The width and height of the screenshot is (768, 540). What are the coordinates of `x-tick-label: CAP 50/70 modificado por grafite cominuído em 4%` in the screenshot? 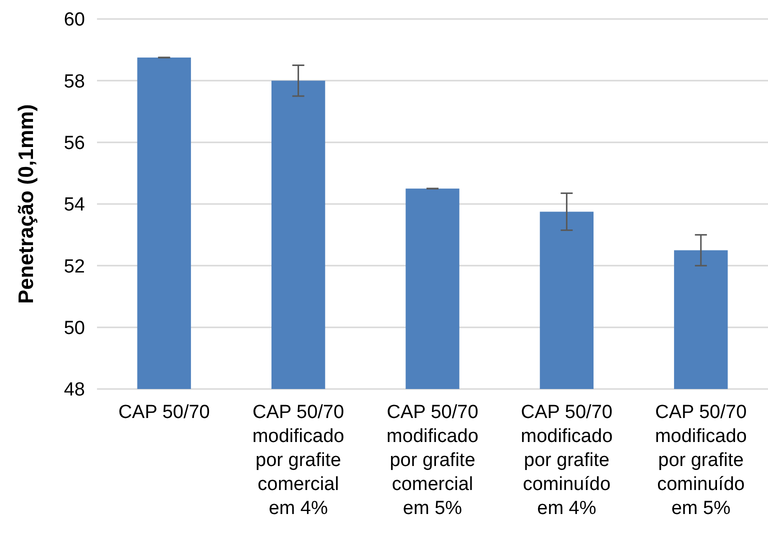 It's located at (566, 460).